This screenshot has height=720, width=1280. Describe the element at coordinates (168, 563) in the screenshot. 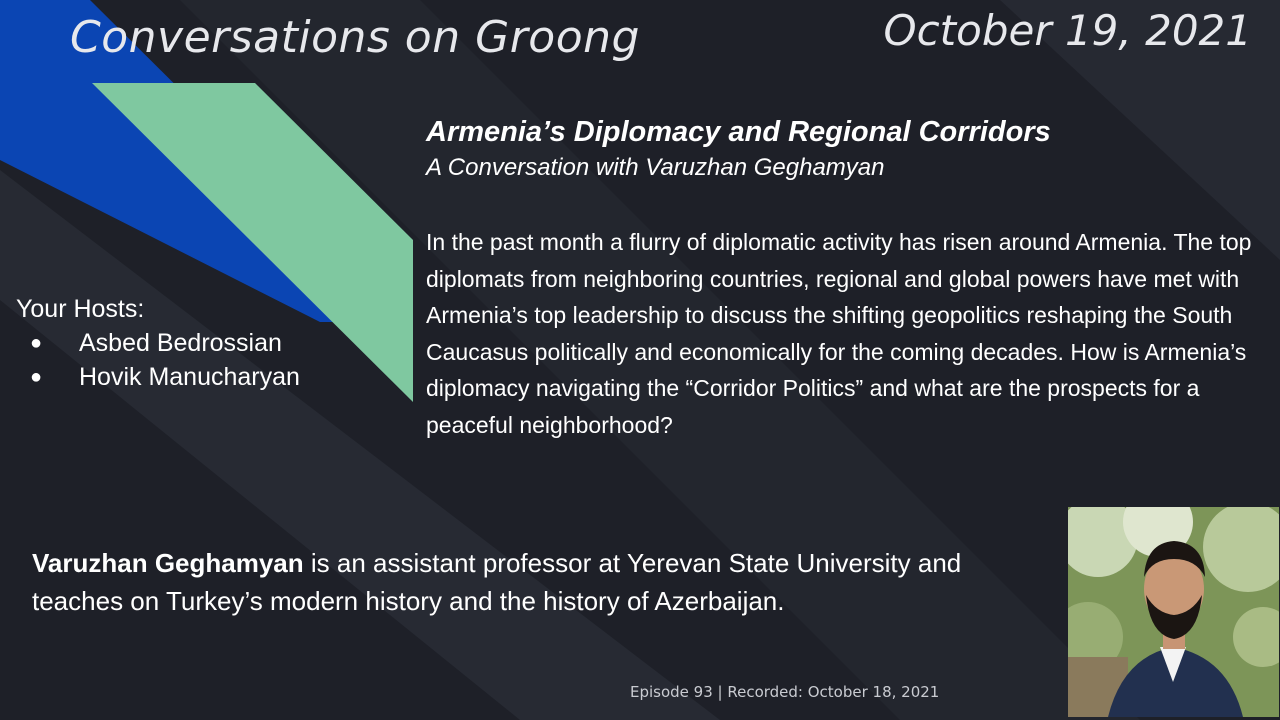

I see `guest-name: Varuzhan Geghamyan` at that location.